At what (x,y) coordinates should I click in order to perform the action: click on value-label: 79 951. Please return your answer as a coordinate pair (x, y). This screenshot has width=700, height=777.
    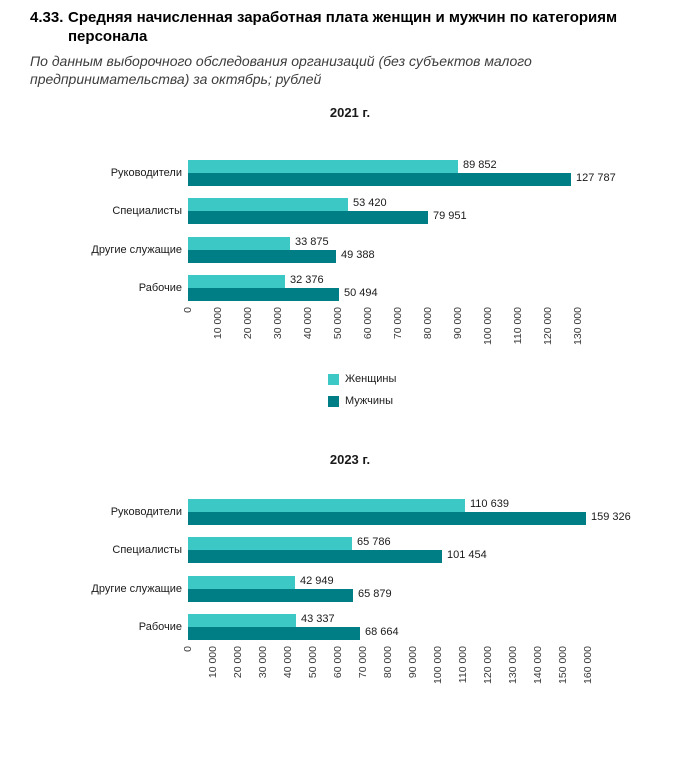
    Looking at the image, I should click on (450, 216).